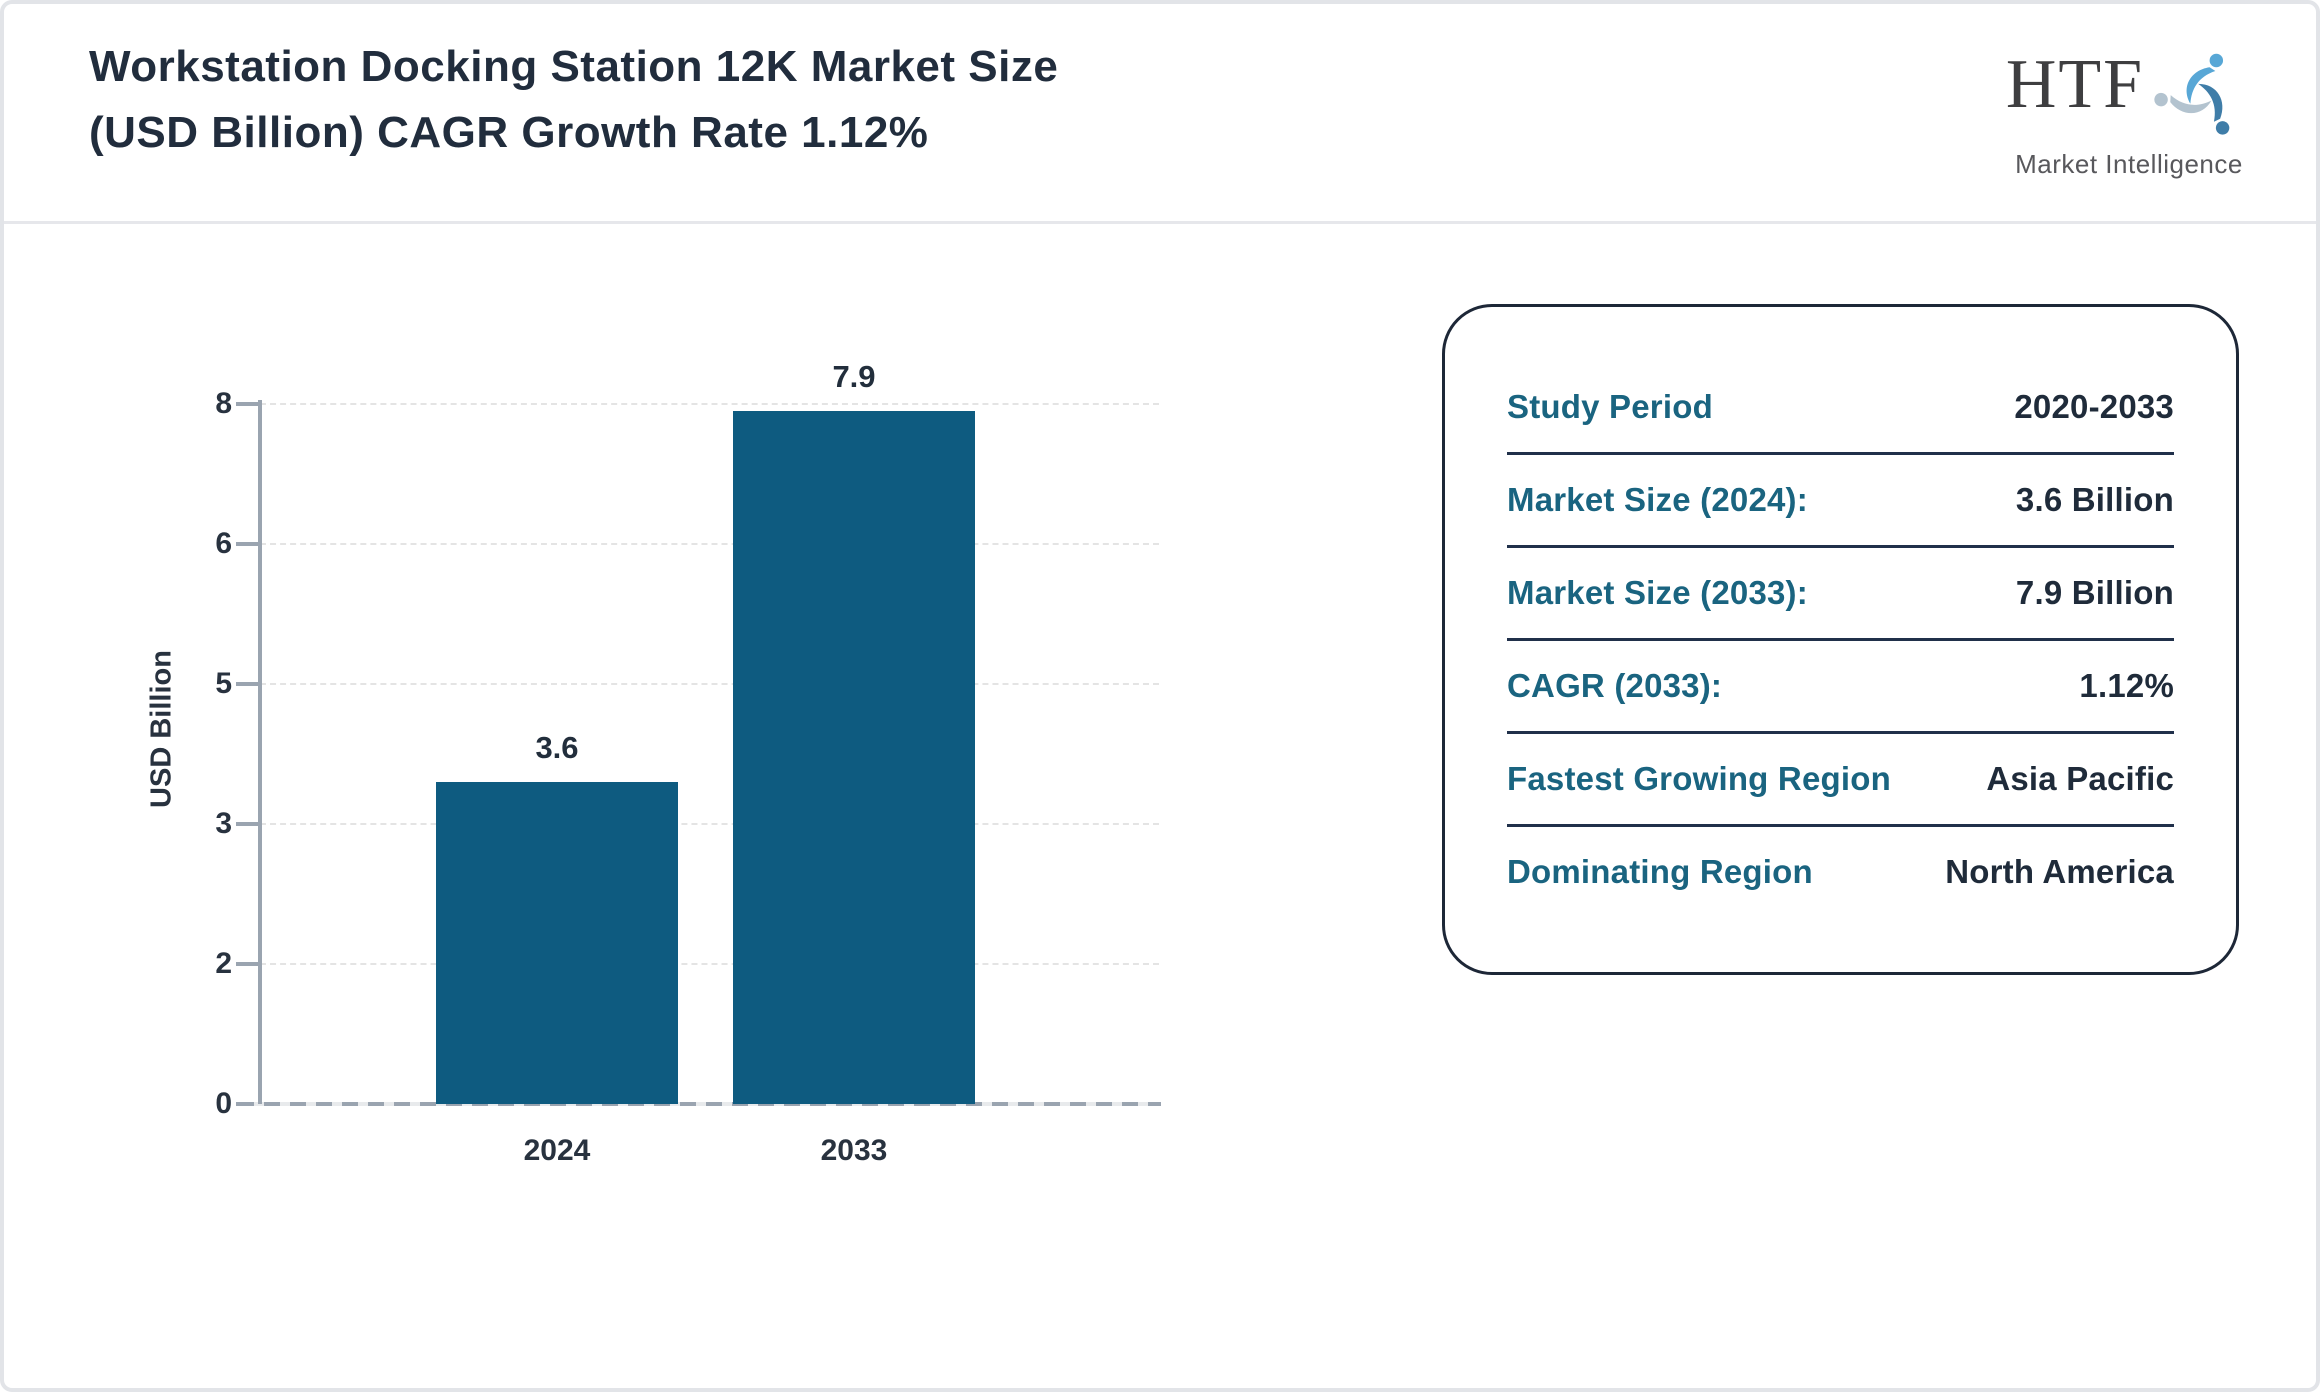  I want to click on row-value: Asia Pacific, so click(2080, 778).